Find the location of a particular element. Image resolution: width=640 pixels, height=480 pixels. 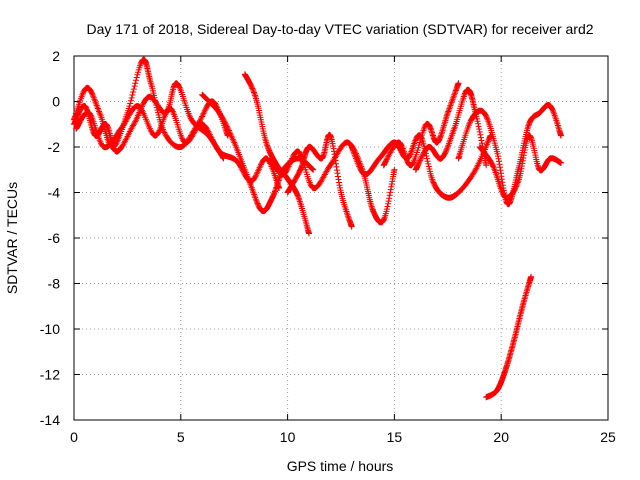

y-tick-label: -6 is located at coordinates (54, 238).